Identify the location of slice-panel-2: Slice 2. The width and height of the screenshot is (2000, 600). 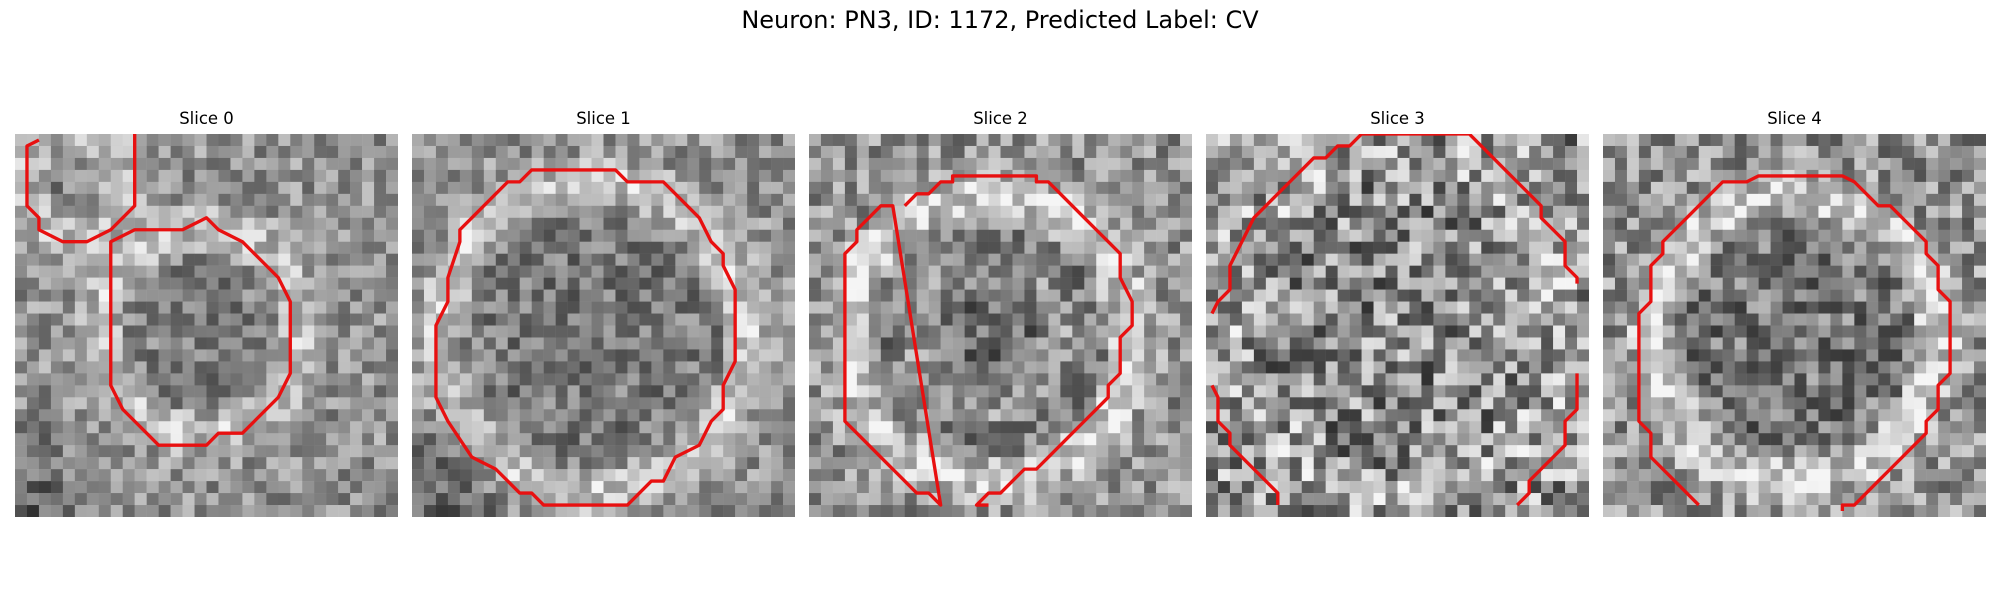
(1000, 312).